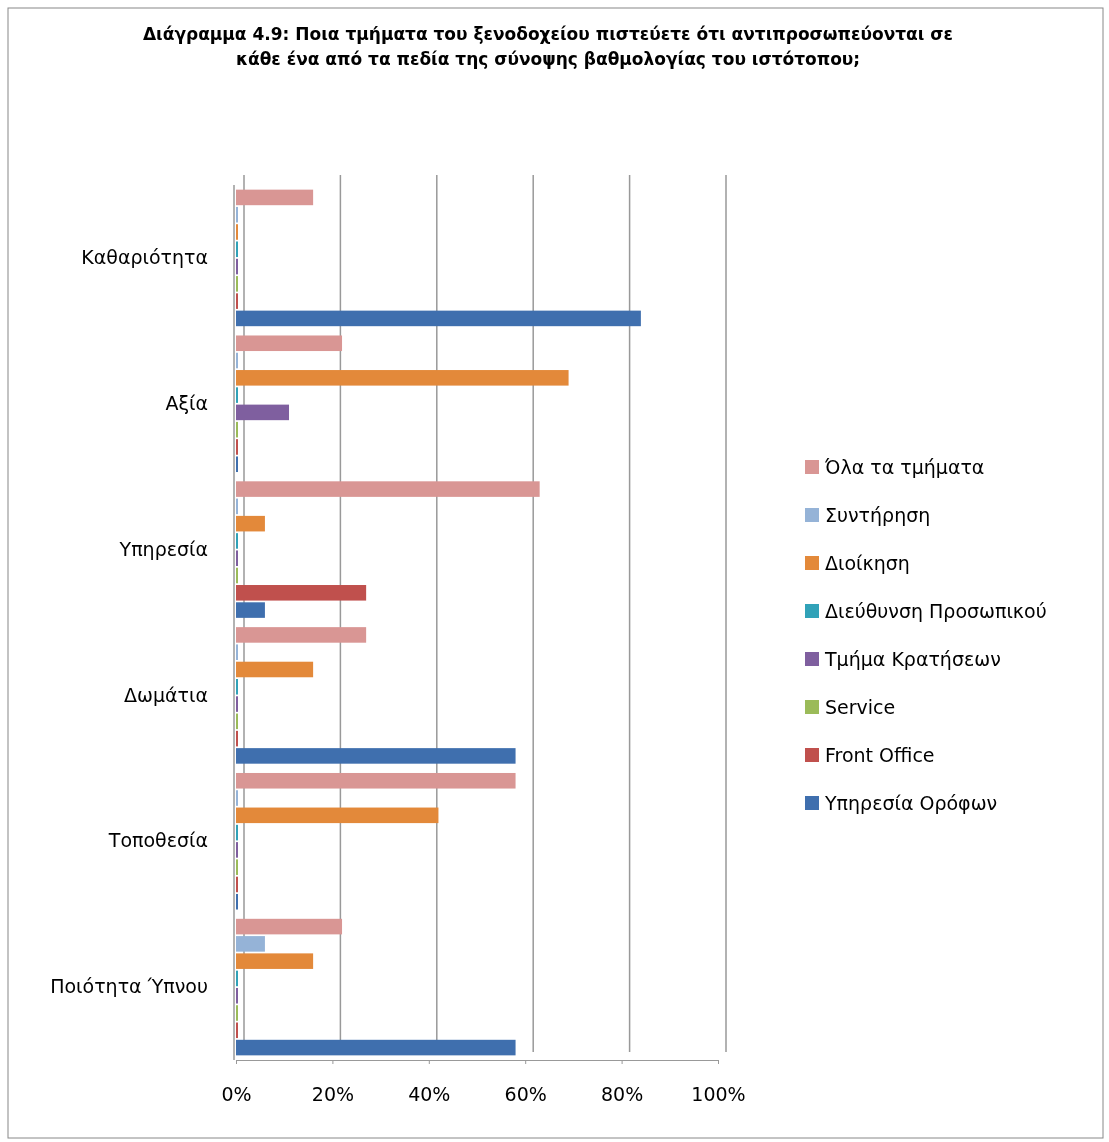 The width and height of the screenshot is (1109, 1142). Describe the element at coordinates (525, 1094) in the screenshot. I see `x-tick-label: 60%` at that location.